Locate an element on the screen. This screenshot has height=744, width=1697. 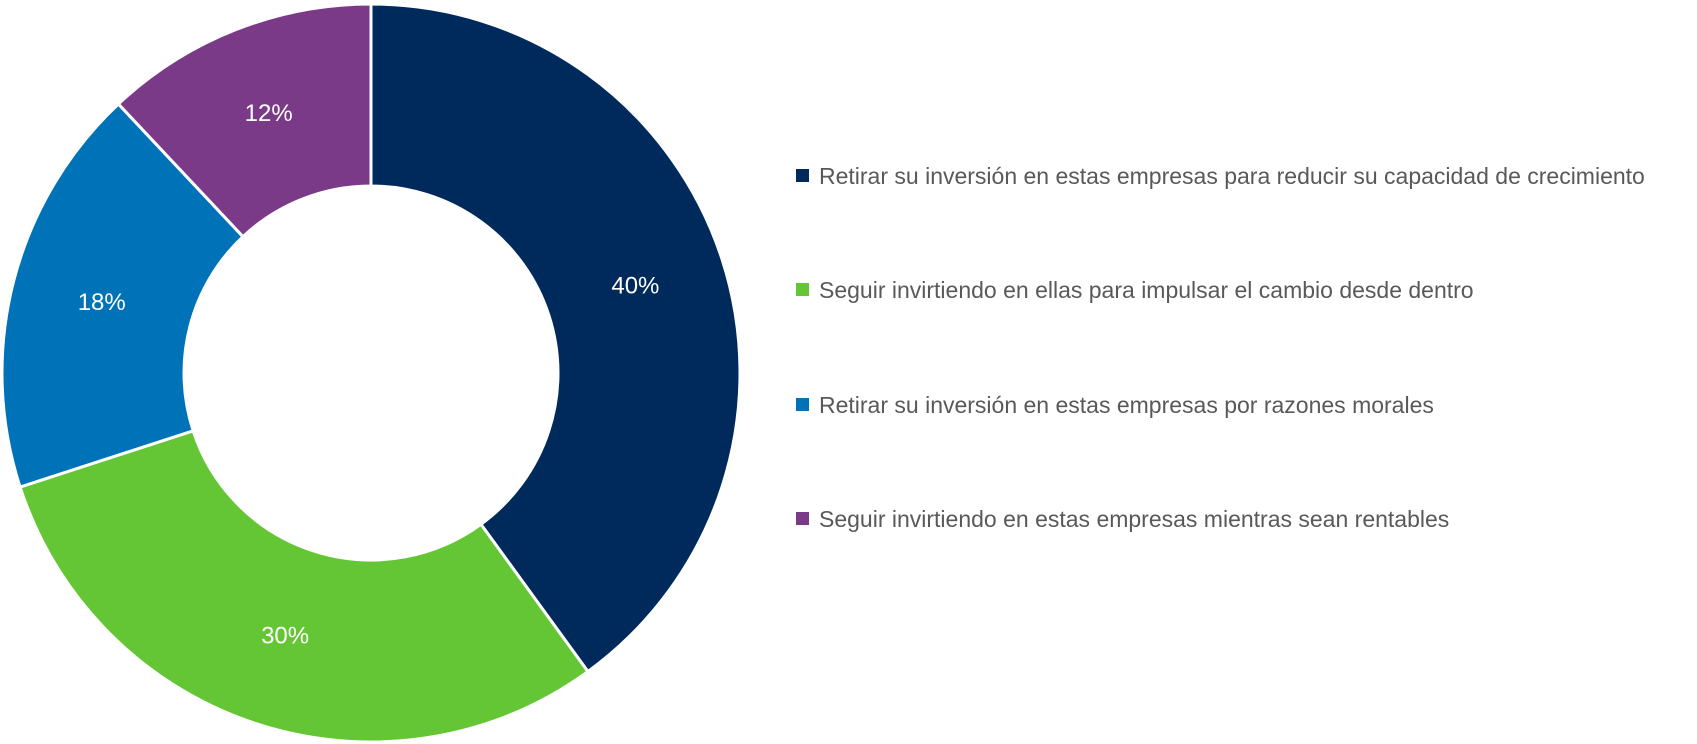
data-label: 18% is located at coordinates (102, 302).